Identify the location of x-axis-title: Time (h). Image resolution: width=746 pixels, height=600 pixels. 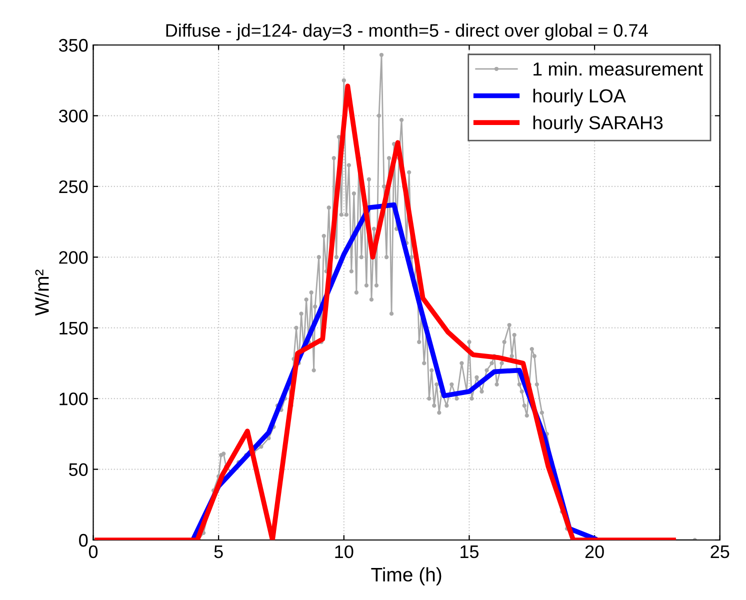
(406, 576).